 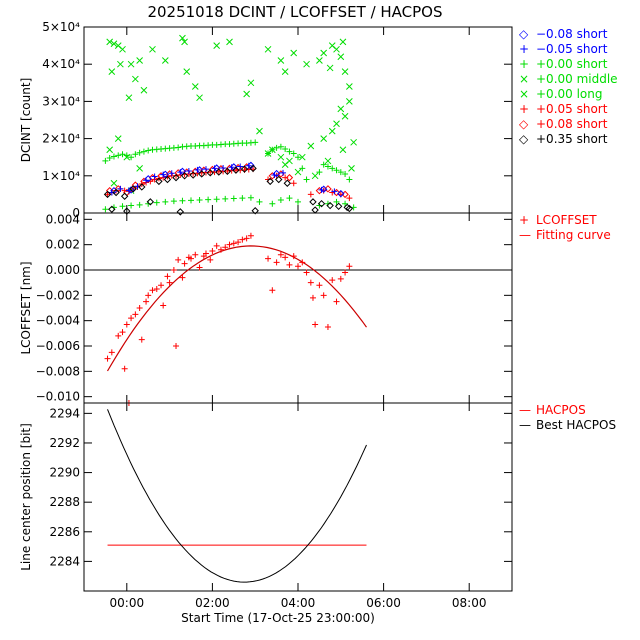 What do you see at coordinates (236, 308) in the screenshot?
I see `panel-middle-fit-curve` at bounding box center [236, 308].